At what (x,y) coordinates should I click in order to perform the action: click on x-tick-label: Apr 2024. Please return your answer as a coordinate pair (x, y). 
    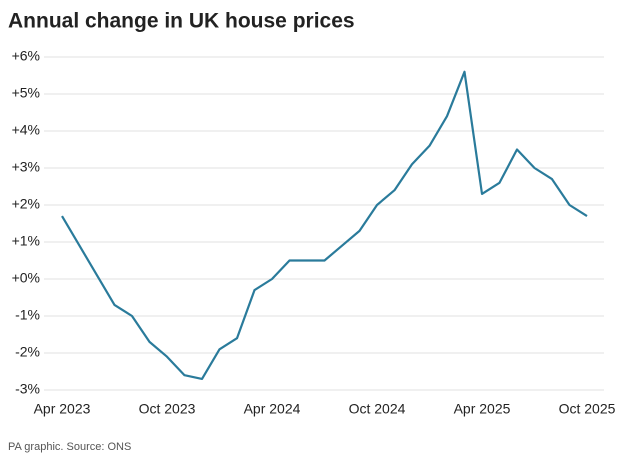
    Looking at the image, I should click on (272, 409).